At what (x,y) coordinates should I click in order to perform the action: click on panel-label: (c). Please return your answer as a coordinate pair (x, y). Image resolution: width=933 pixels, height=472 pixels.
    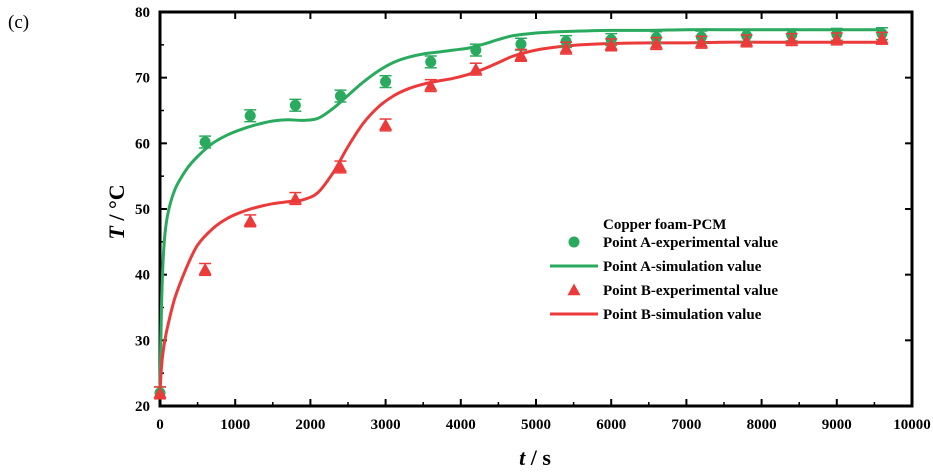
    Looking at the image, I should click on (18, 22).